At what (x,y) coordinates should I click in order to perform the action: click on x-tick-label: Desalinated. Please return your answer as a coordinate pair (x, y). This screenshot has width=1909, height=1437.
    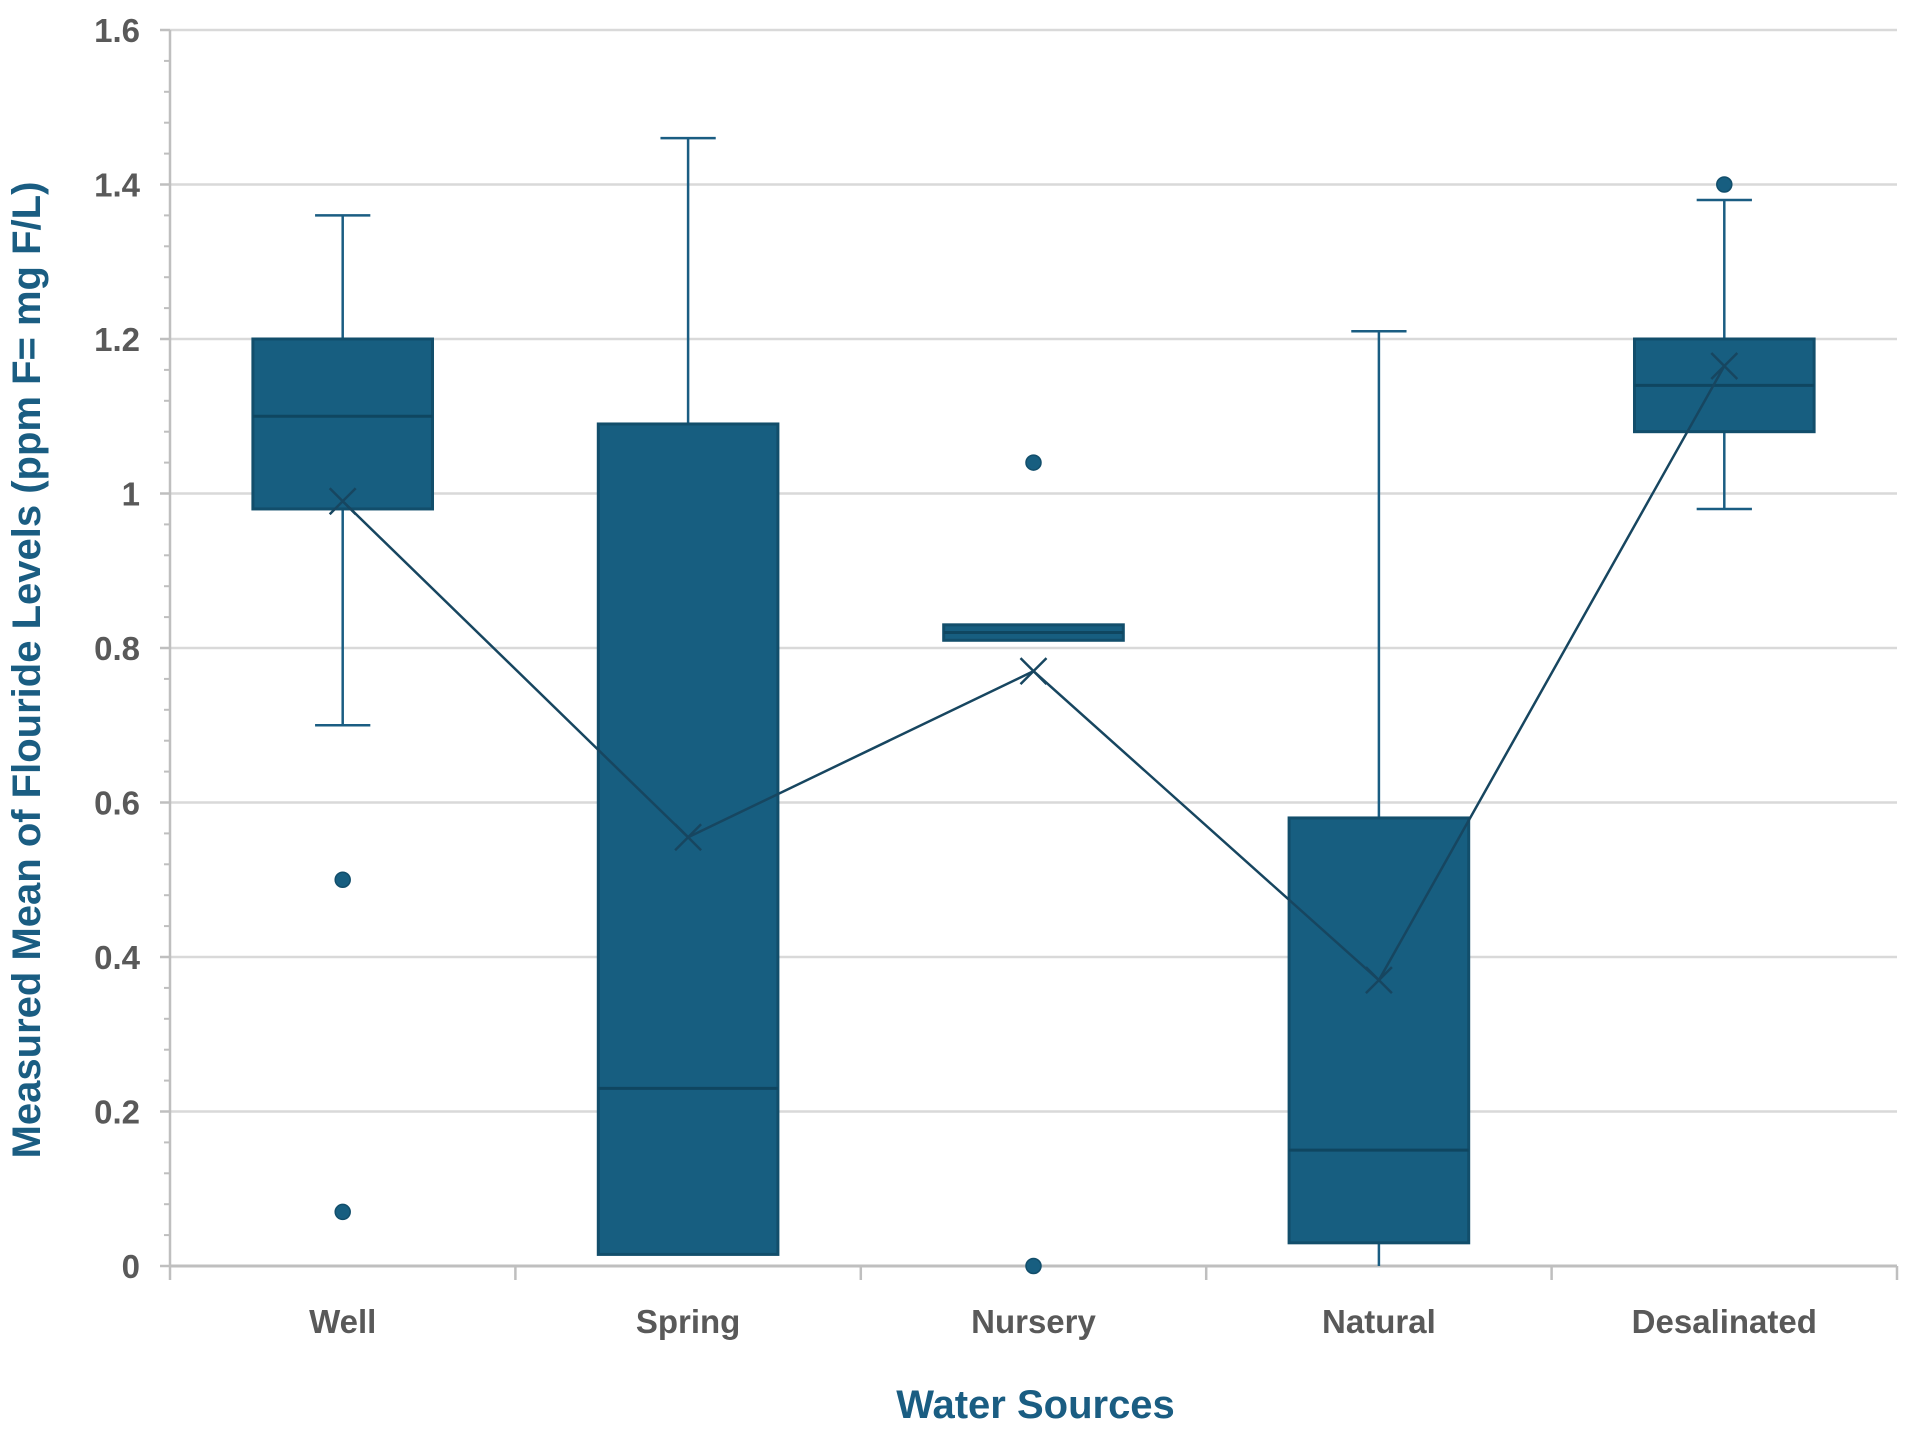
    Looking at the image, I should click on (1724, 1321).